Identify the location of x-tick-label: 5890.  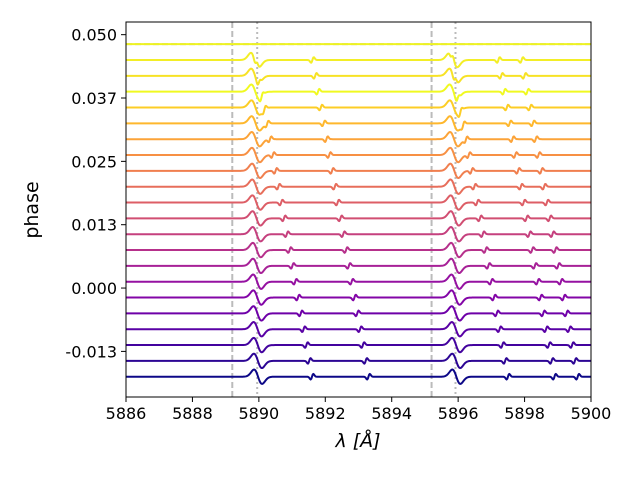
(258, 413).